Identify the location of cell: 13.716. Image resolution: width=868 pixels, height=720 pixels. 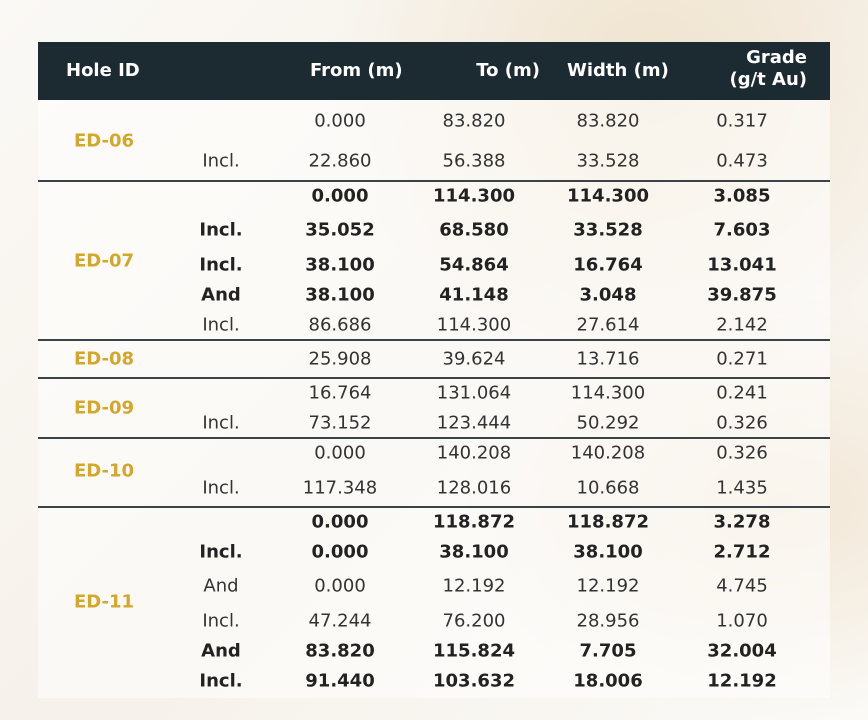
(608, 359).